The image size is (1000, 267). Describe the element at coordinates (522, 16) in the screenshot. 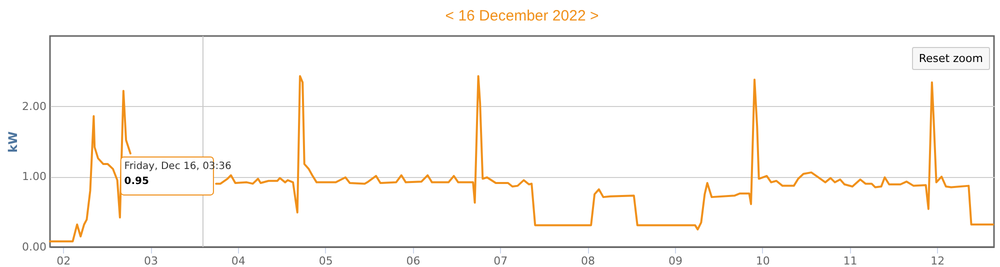

I see `chart-title: < 16 December 2022 >` at that location.